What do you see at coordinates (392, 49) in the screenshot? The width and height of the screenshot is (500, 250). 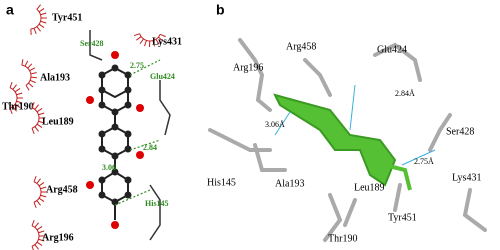 I see `residue-label: Glu424` at bounding box center [392, 49].